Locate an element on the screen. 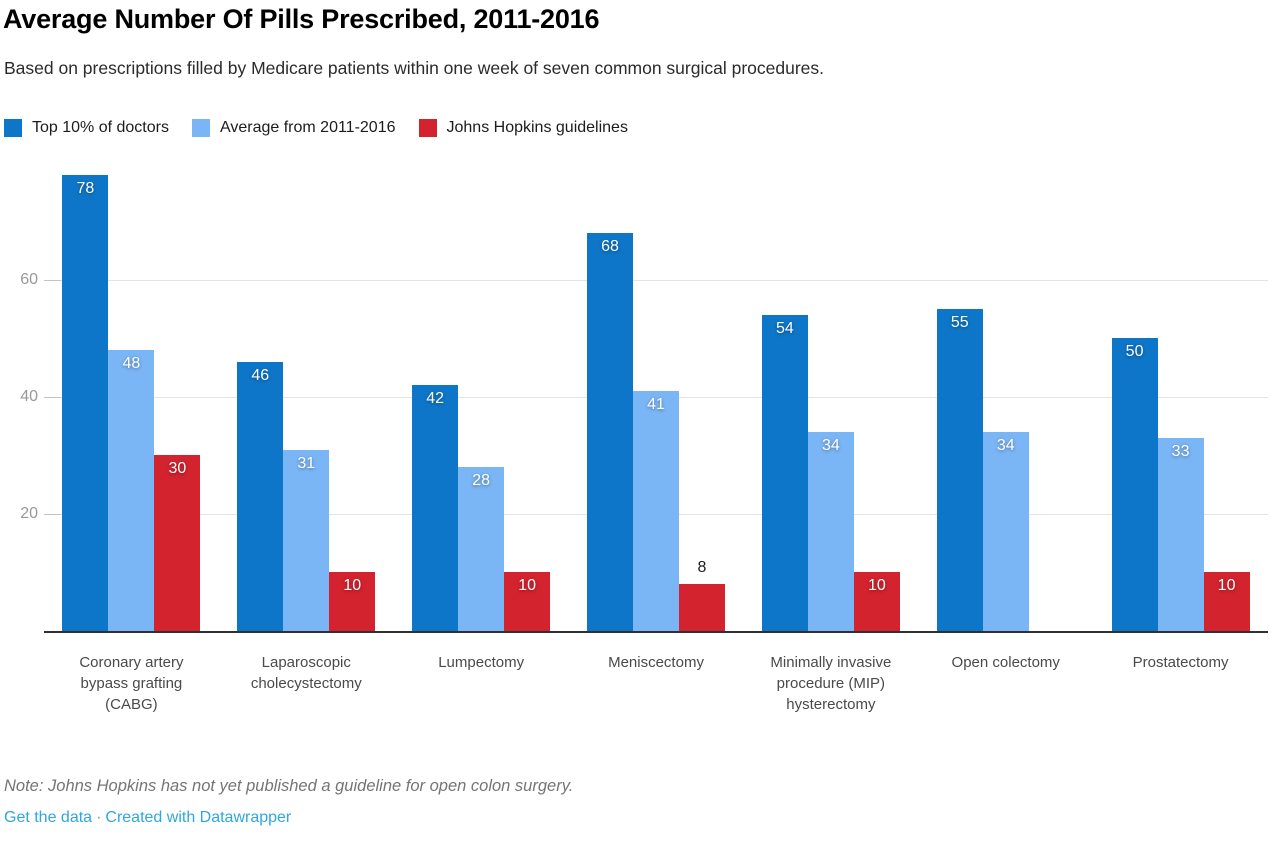 This screenshot has height=846, width=1270. x-axis-category-label: Laparoscopic cholecystectomy is located at coordinates (306, 673).